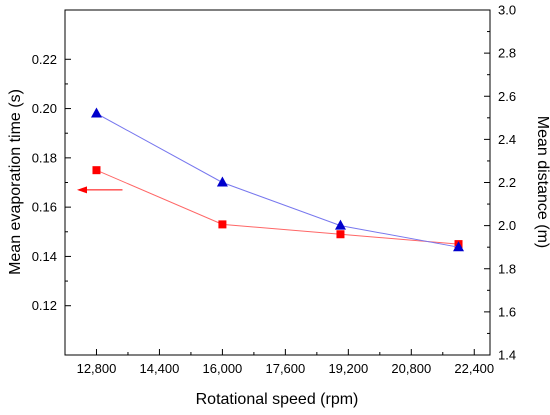 This screenshot has width=550, height=415. I want to click on y-right-tick-label: 1.4, so click(507, 355).